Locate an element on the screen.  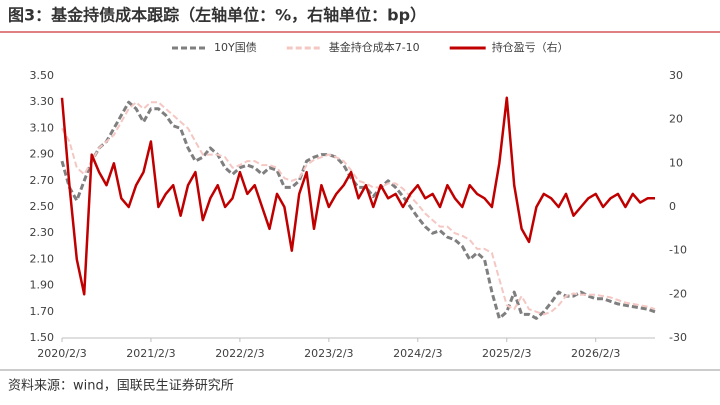
legend-label: 基金持仓成本7-10 is located at coordinates (374, 47).